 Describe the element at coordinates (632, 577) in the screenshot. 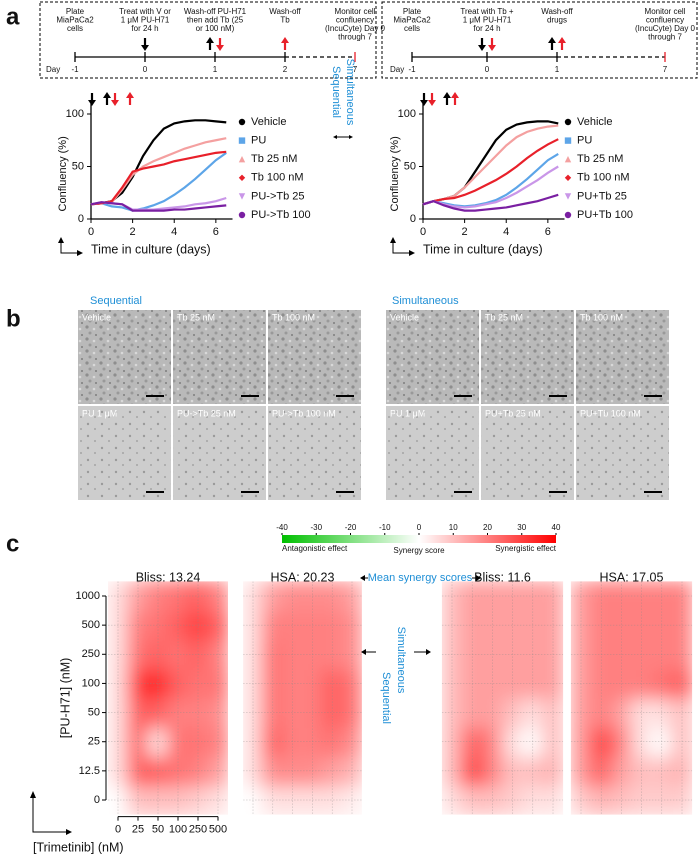

I see `heatmap-title: HSA: 17.05` at that location.